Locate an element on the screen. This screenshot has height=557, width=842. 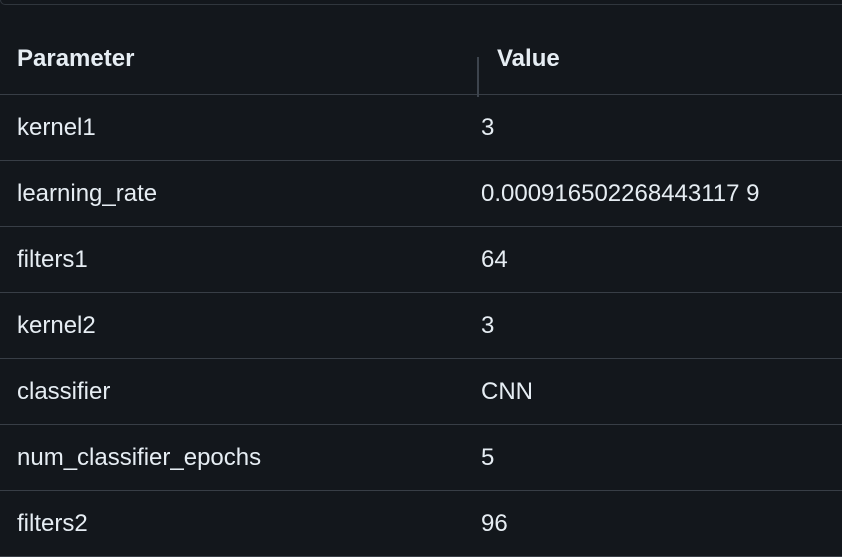
column-header-value-label: Value is located at coordinates (528, 58).